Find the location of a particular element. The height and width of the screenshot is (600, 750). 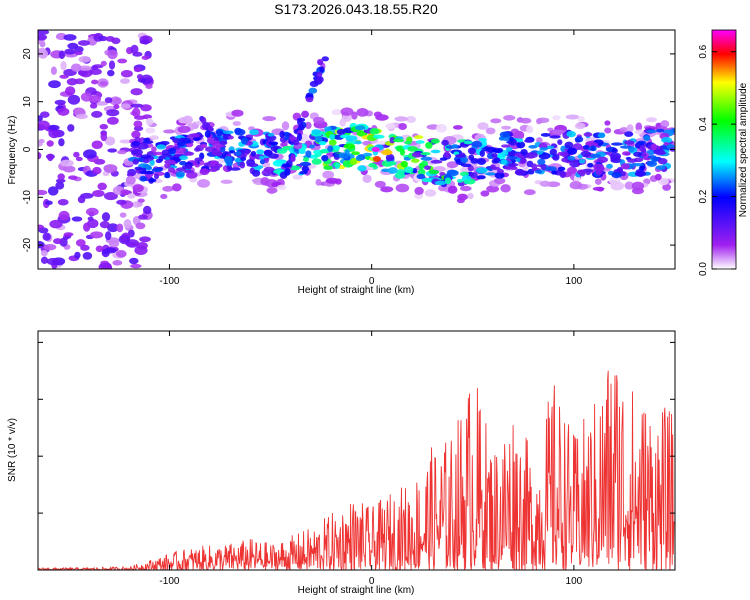

snr-x-tick-label: -100 is located at coordinates (169, 581).